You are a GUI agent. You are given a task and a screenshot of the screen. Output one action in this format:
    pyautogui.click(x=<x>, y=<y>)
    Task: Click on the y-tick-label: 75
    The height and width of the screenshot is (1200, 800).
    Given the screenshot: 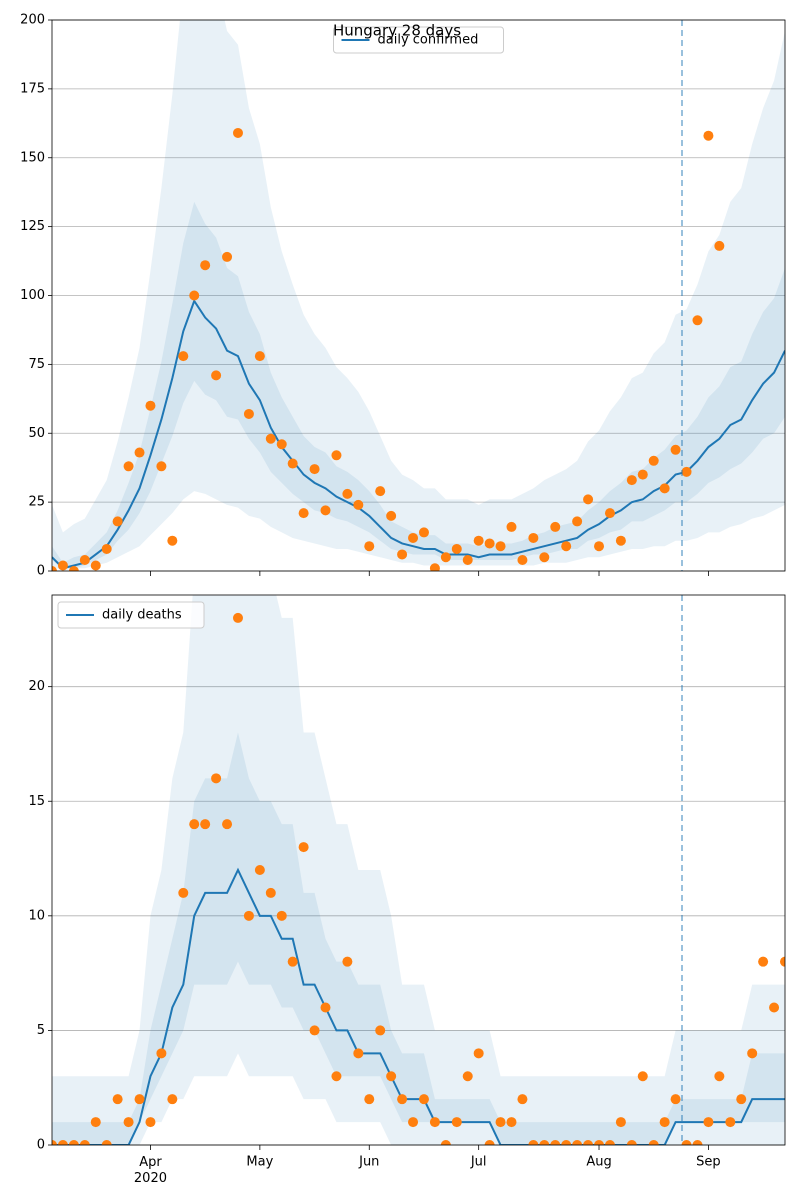 What is the action you would take?
    pyautogui.click(x=36, y=364)
    